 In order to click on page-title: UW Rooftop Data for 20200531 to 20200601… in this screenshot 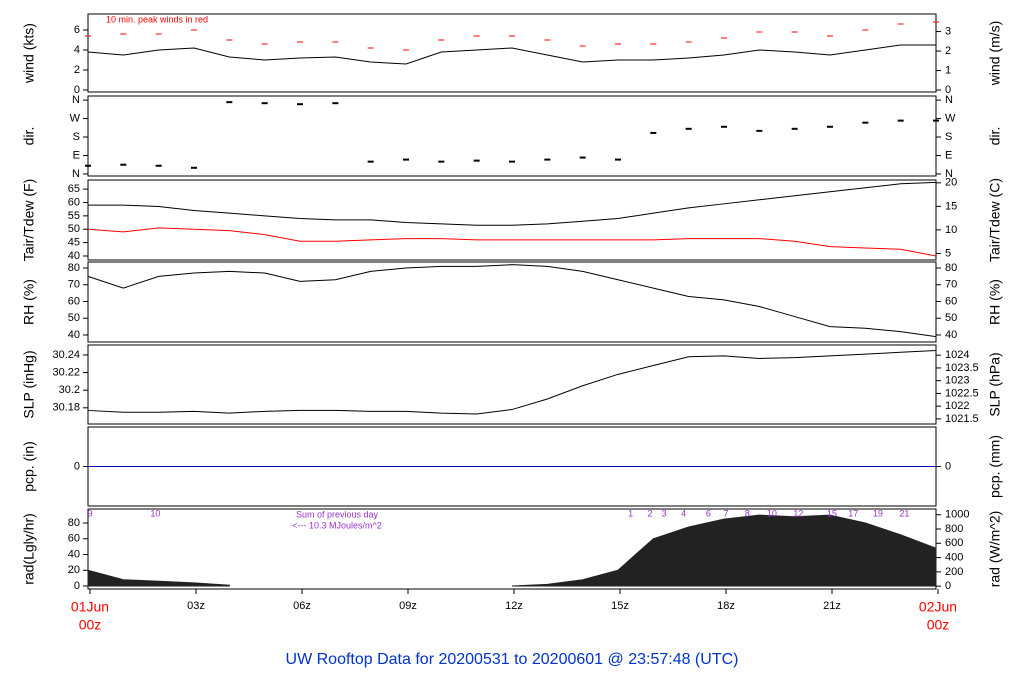, I will do `click(512, 659)`.